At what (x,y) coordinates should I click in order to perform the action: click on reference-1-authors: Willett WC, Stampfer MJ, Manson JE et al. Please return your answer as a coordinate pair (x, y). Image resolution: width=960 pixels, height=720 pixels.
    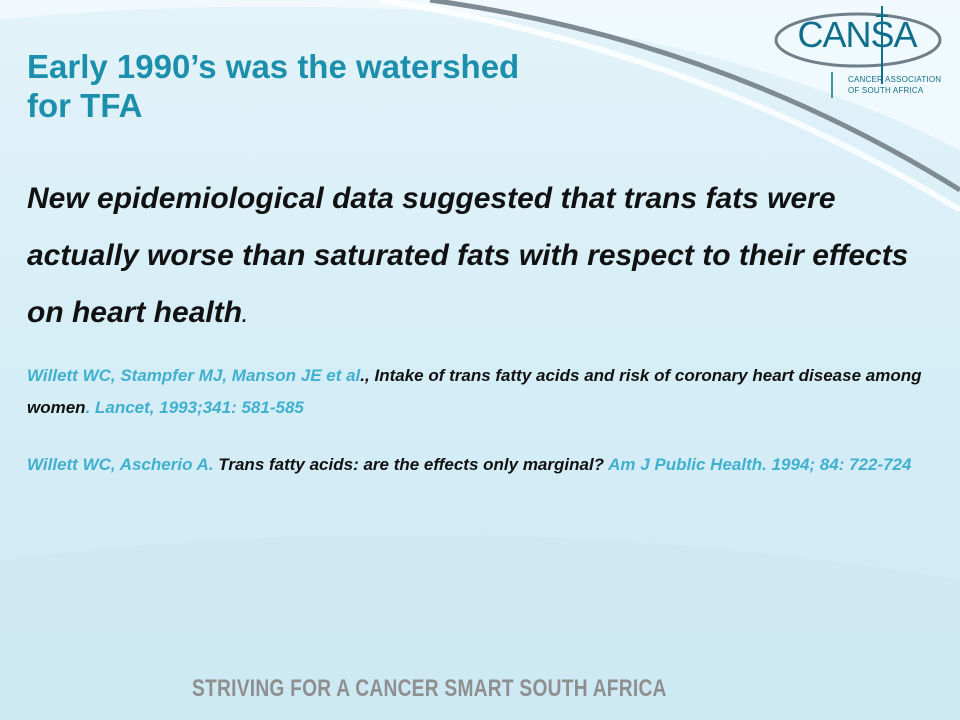
    Looking at the image, I should click on (194, 375).